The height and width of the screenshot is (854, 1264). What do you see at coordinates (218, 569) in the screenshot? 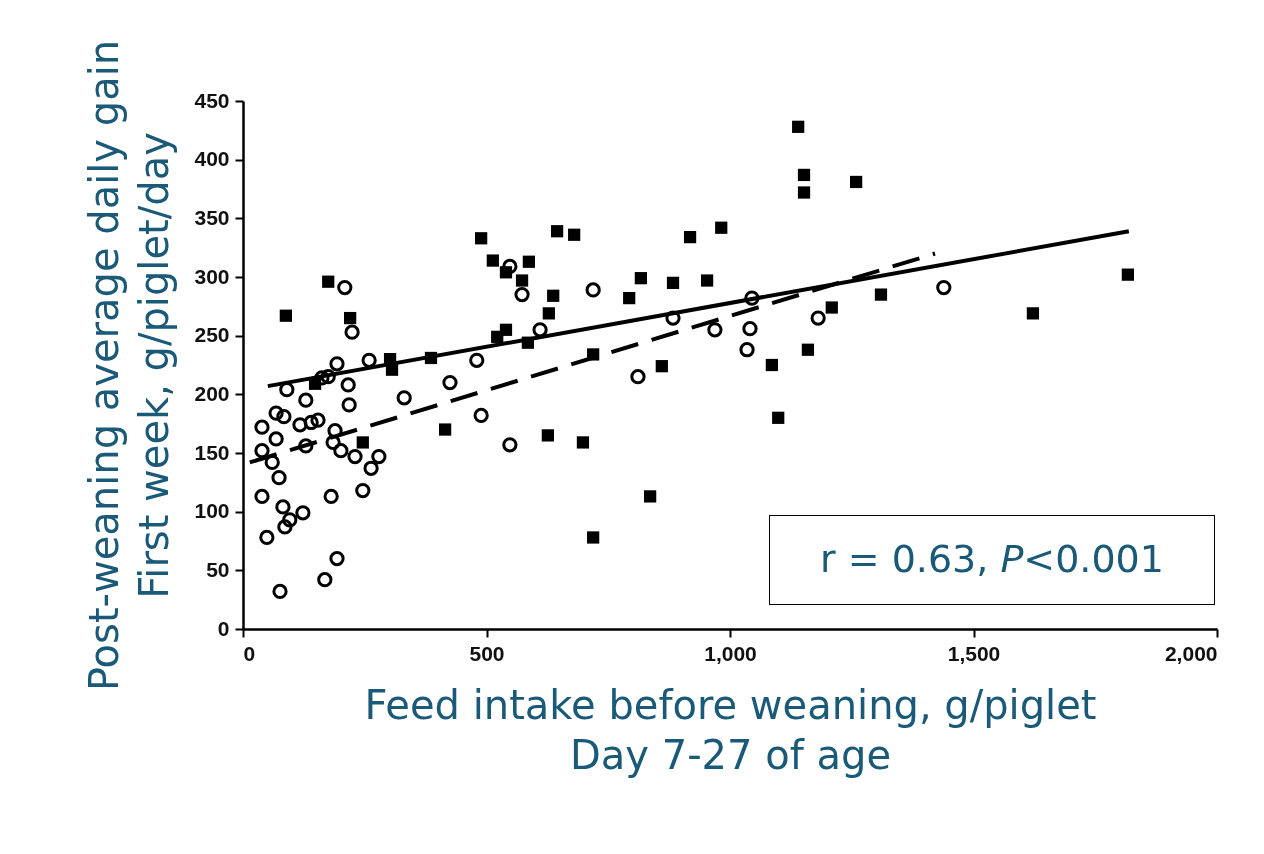
I see `y-tick-label: 50` at bounding box center [218, 569].